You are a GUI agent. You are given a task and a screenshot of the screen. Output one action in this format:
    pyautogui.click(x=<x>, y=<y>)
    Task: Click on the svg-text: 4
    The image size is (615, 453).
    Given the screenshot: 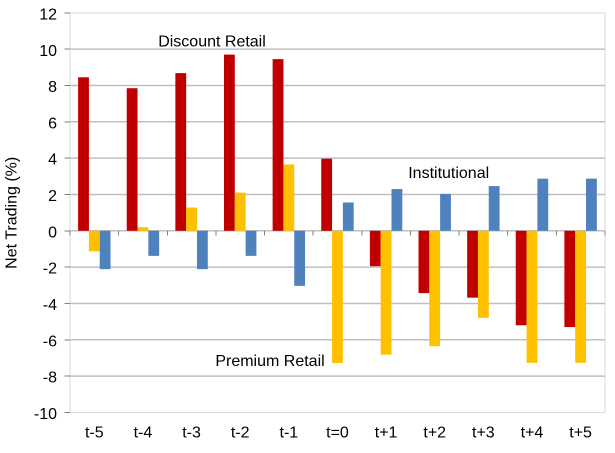 What is the action you would take?
    pyautogui.click(x=52, y=160)
    